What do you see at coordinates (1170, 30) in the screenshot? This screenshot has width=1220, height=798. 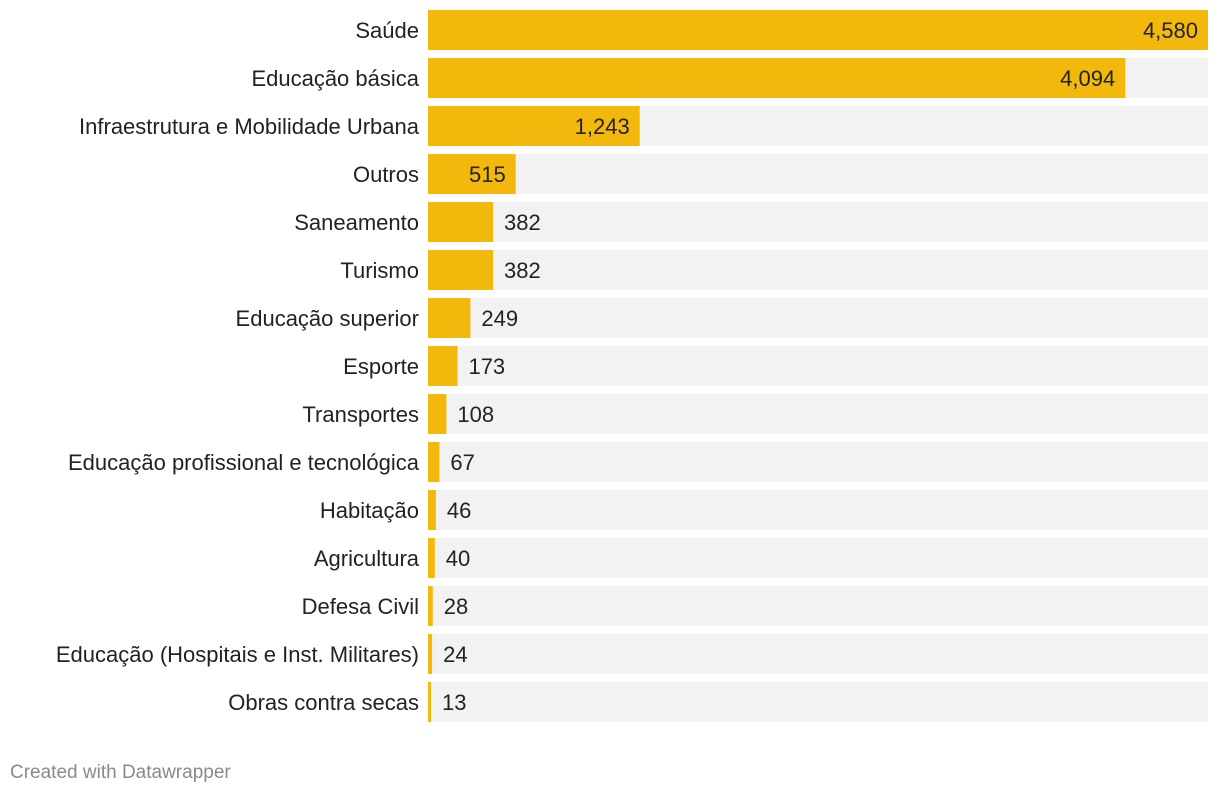 I see `value-label: 4,580` at bounding box center [1170, 30].